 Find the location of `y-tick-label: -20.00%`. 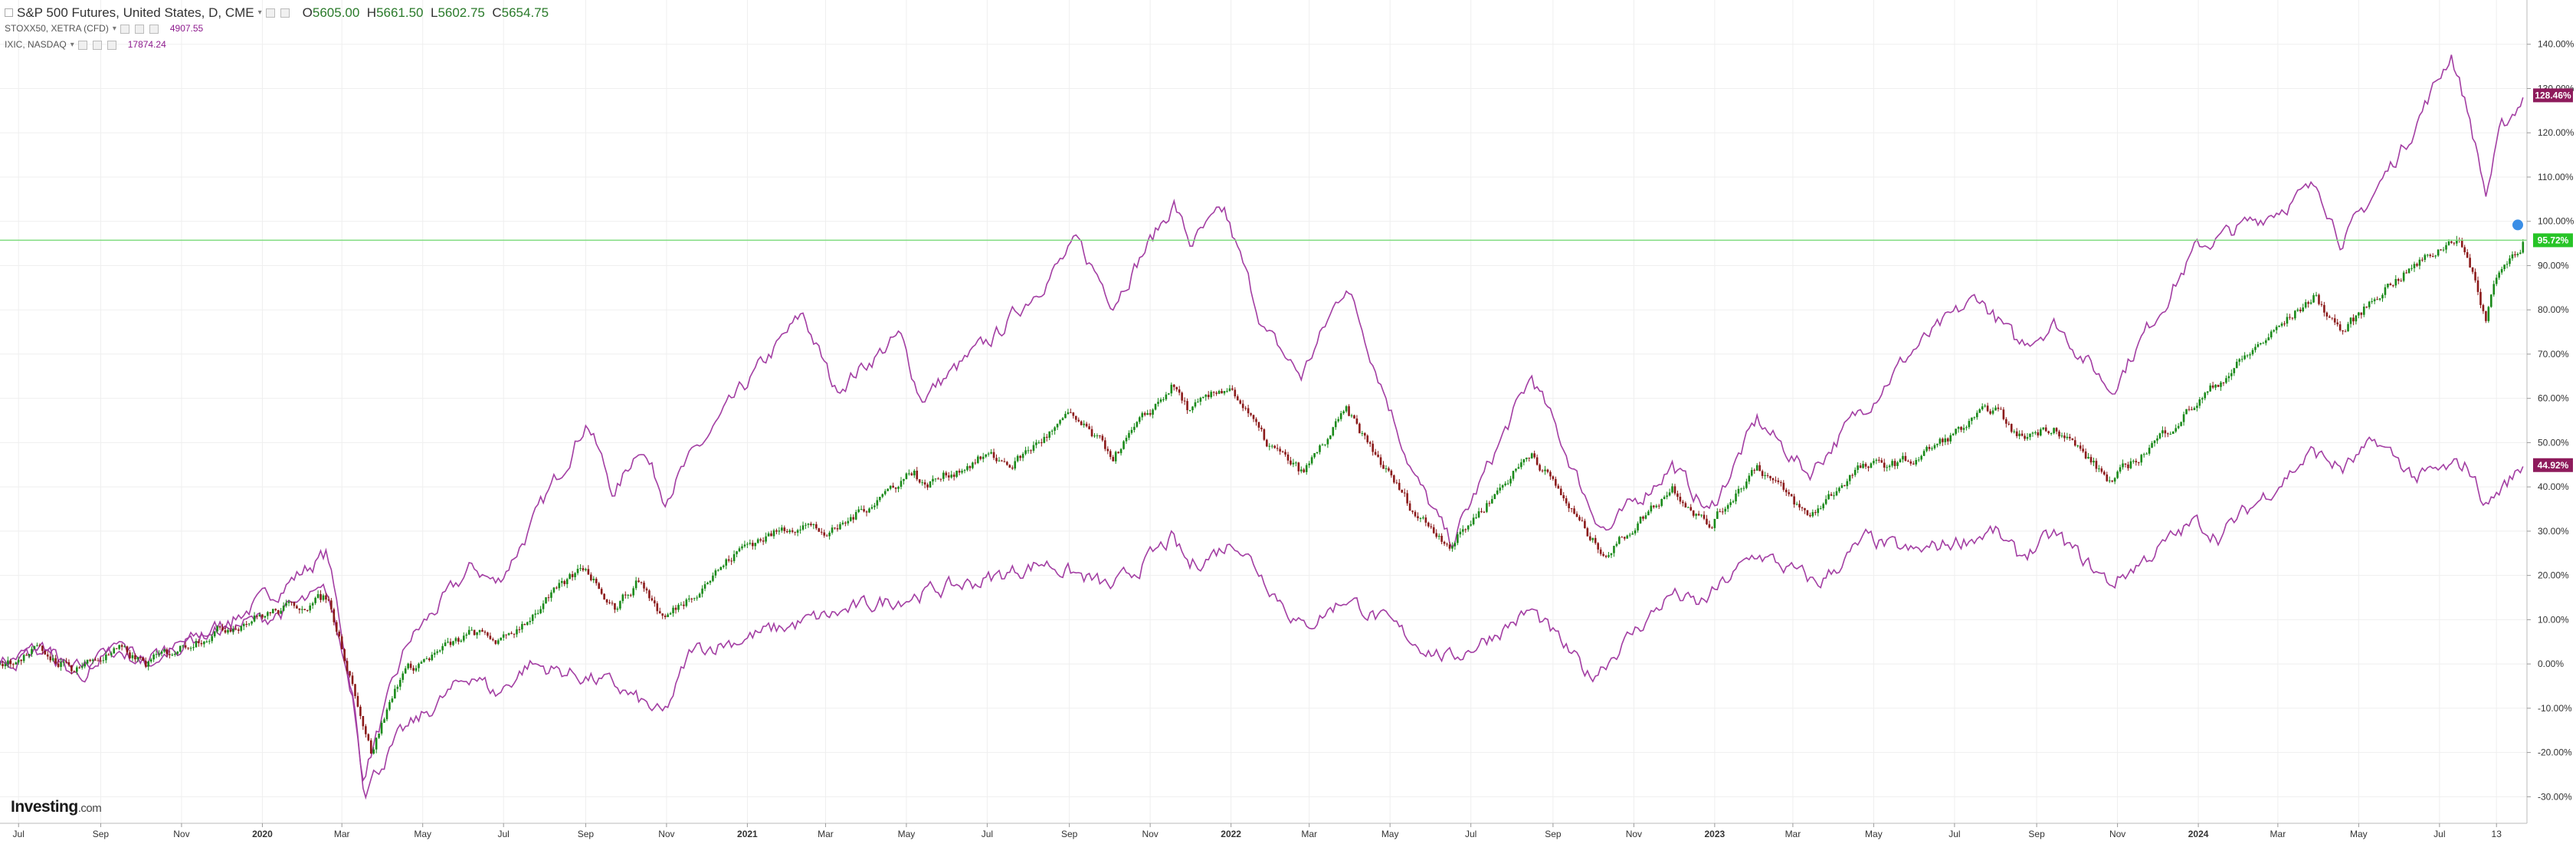

y-tick-label: -20.00% is located at coordinates (2555, 753).